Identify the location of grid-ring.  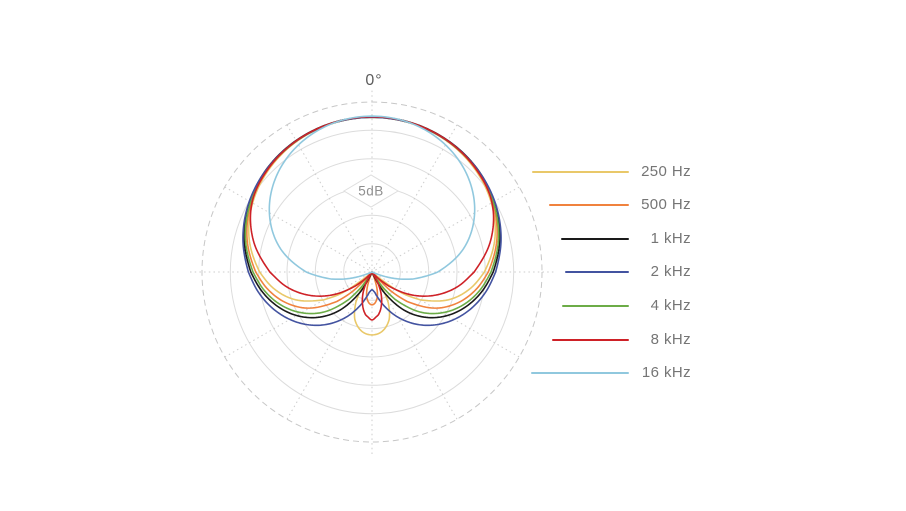
(372, 272).